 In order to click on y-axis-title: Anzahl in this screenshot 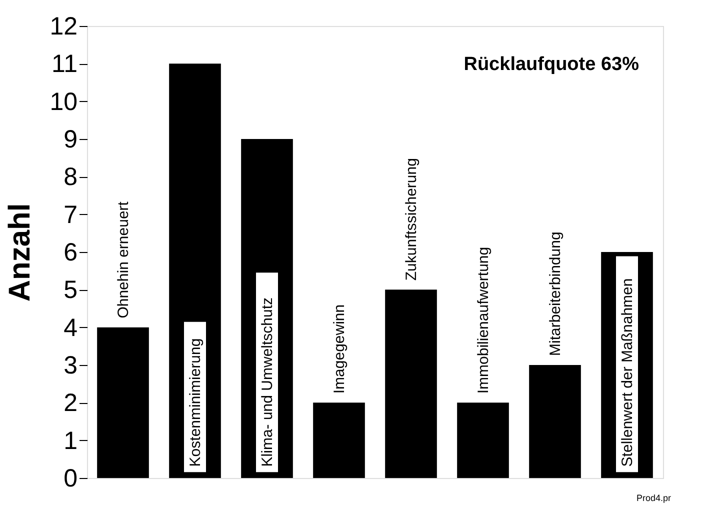, I will do `click(20, 252)`.